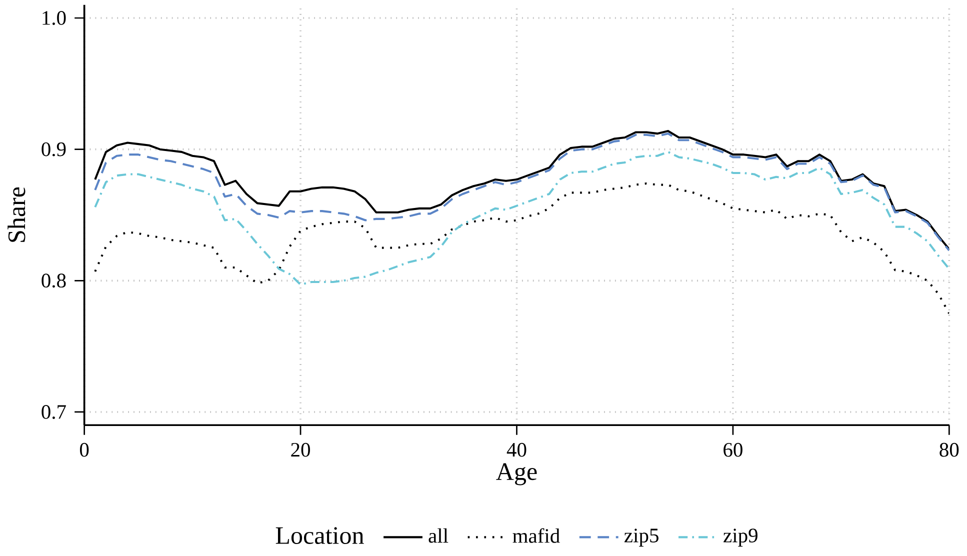  I want to click on legend-label: all, so click(438, 535).